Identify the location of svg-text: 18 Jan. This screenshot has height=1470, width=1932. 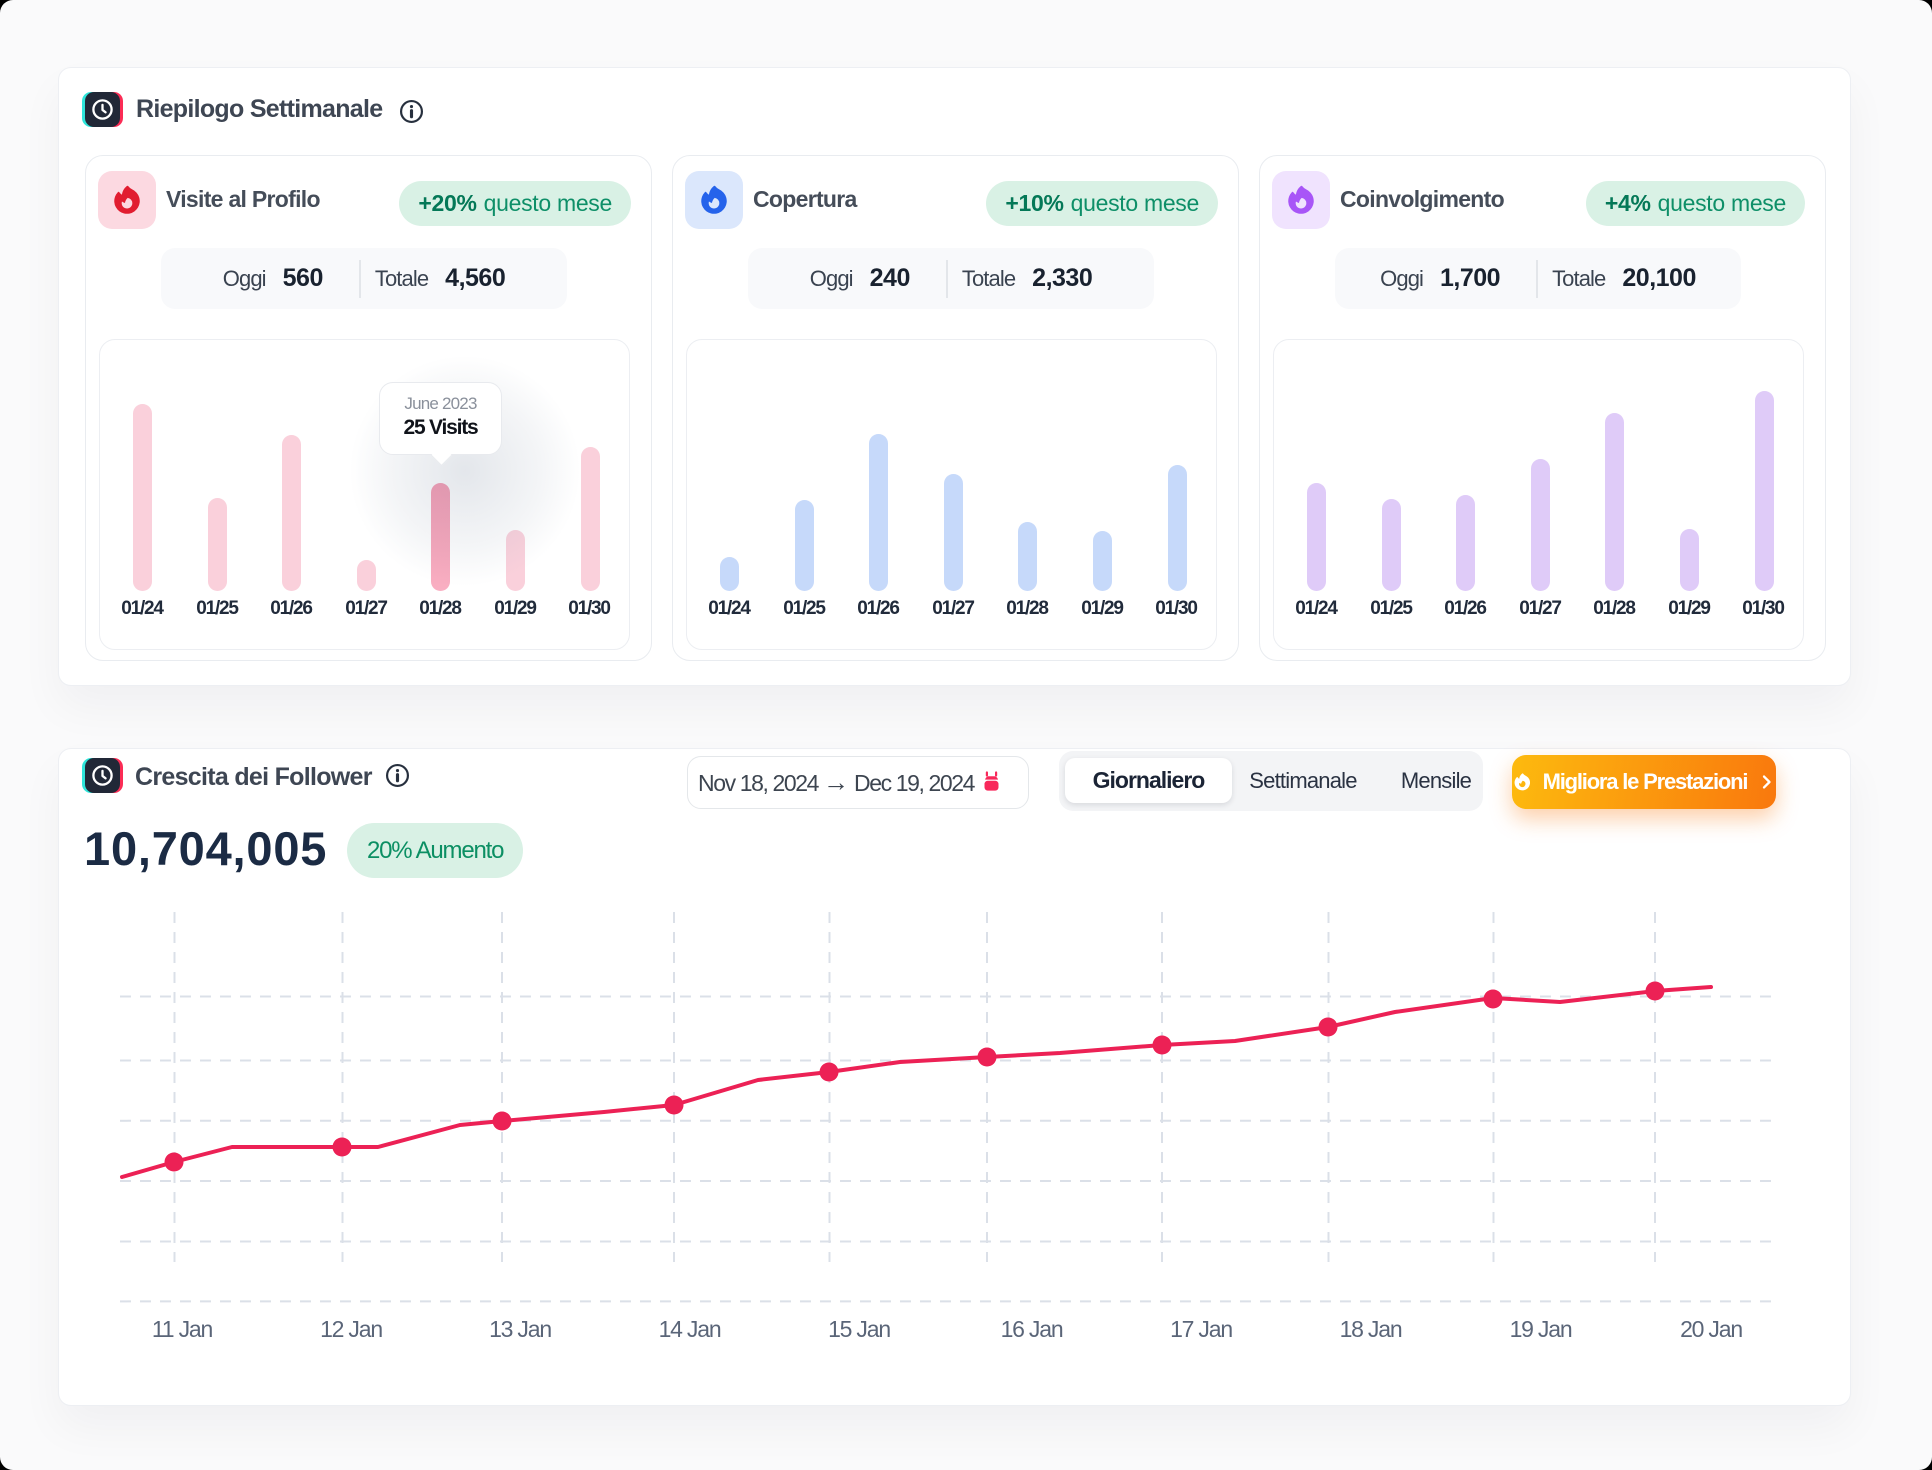
(1370, 1329).